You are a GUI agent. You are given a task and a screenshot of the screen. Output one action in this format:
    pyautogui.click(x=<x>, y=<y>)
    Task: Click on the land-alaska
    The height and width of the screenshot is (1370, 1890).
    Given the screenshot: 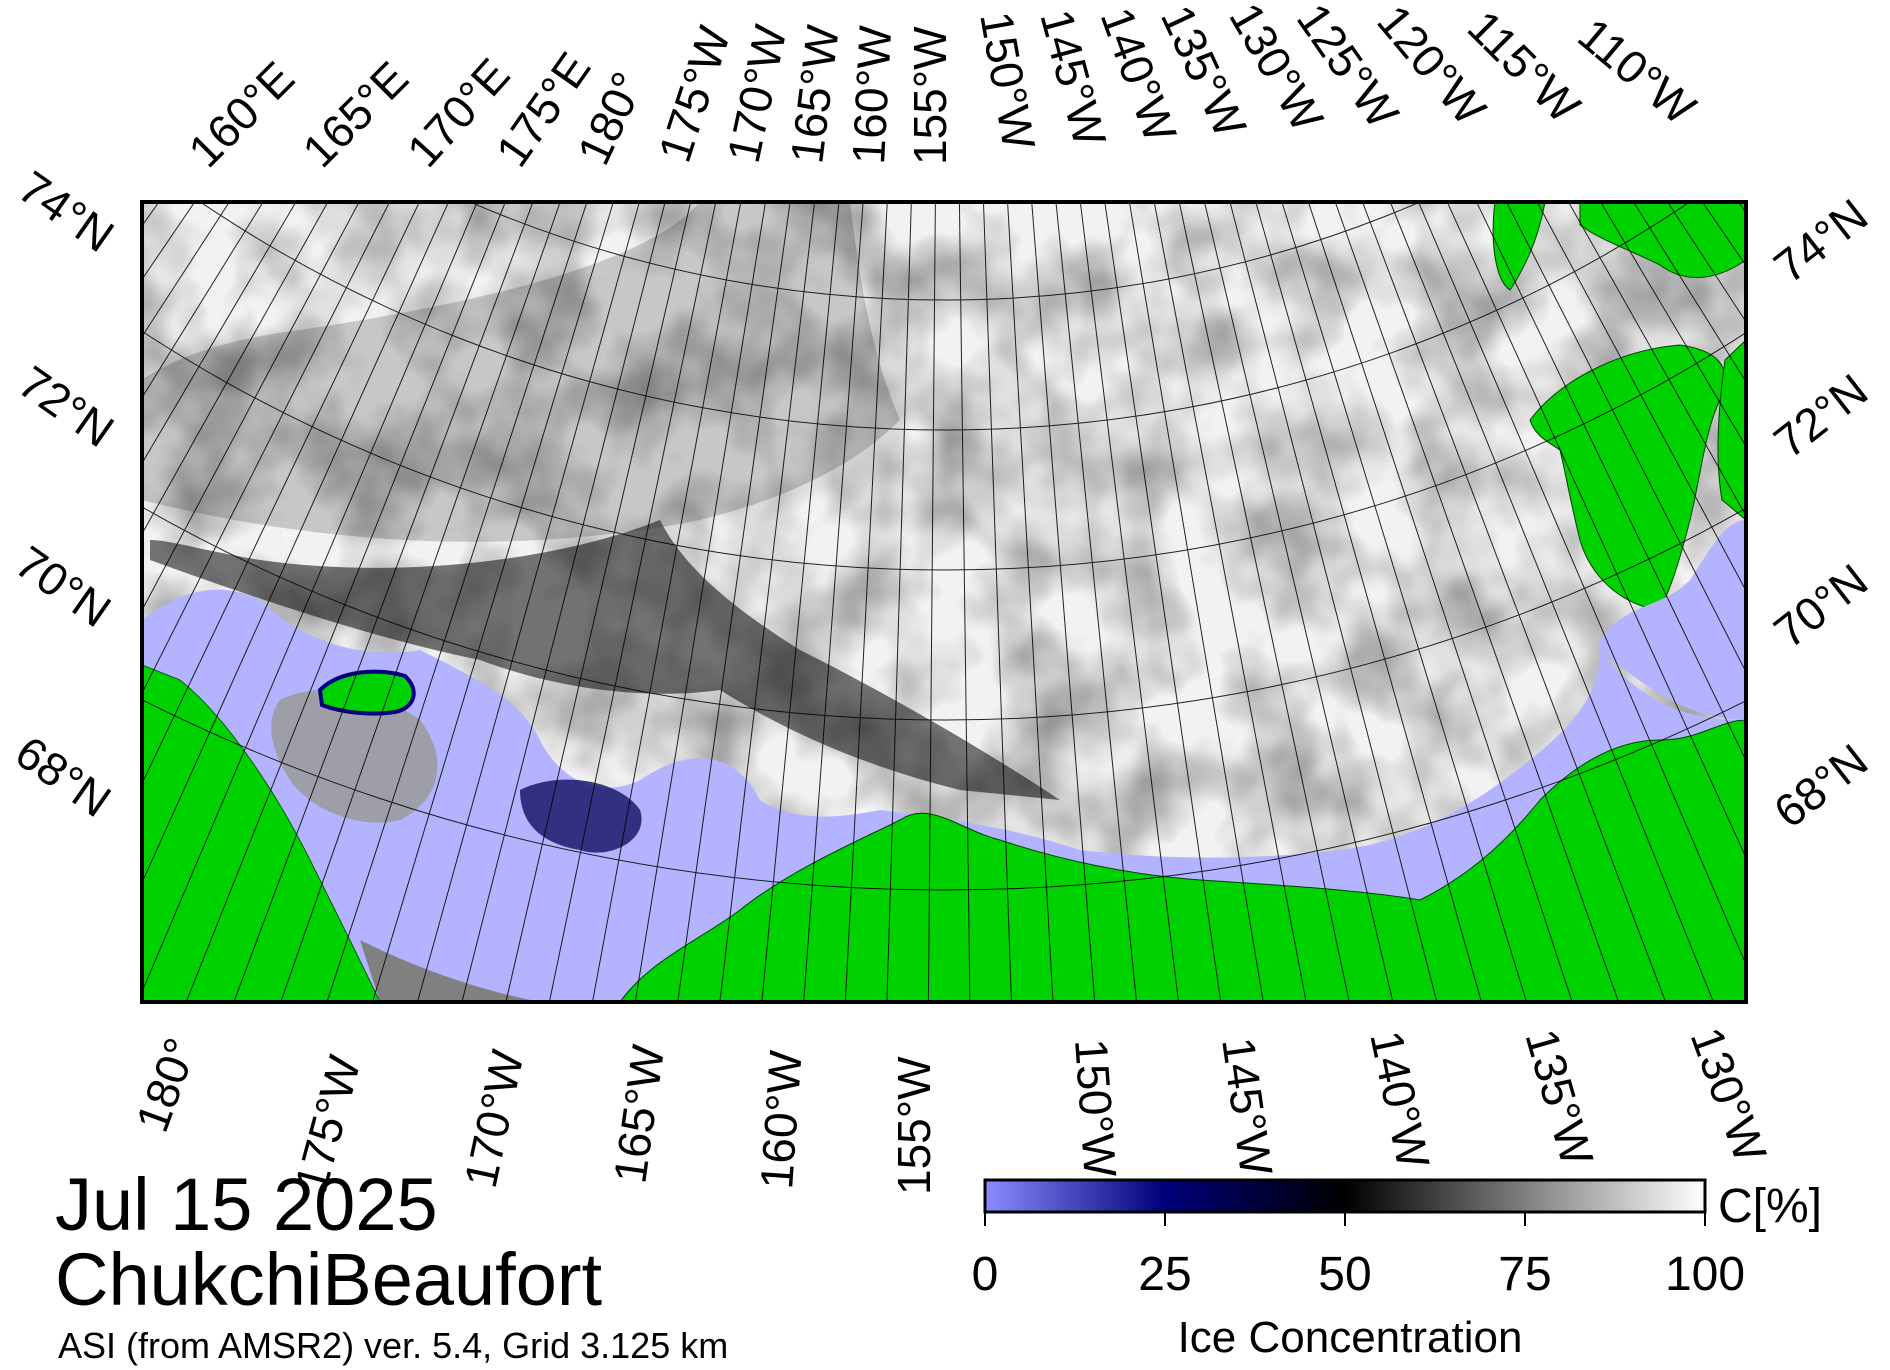 What is the action you would take?
    pyautogui.click(x=1182, y=860)
    